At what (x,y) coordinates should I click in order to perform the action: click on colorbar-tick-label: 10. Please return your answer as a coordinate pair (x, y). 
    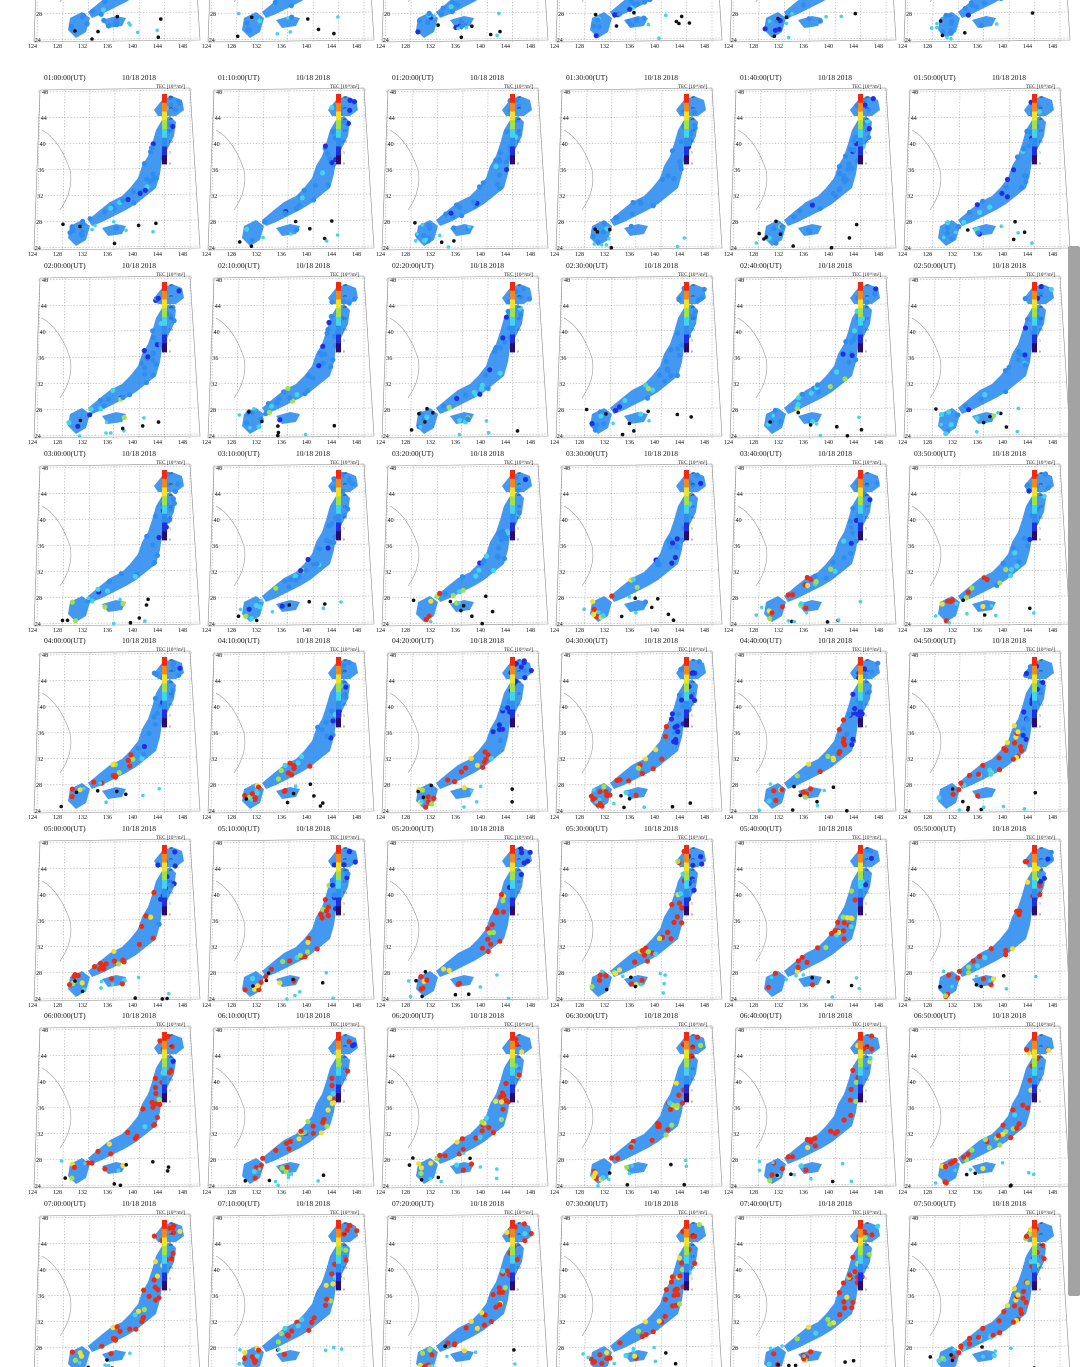
    Looking at the image, I should click on (519, 141).